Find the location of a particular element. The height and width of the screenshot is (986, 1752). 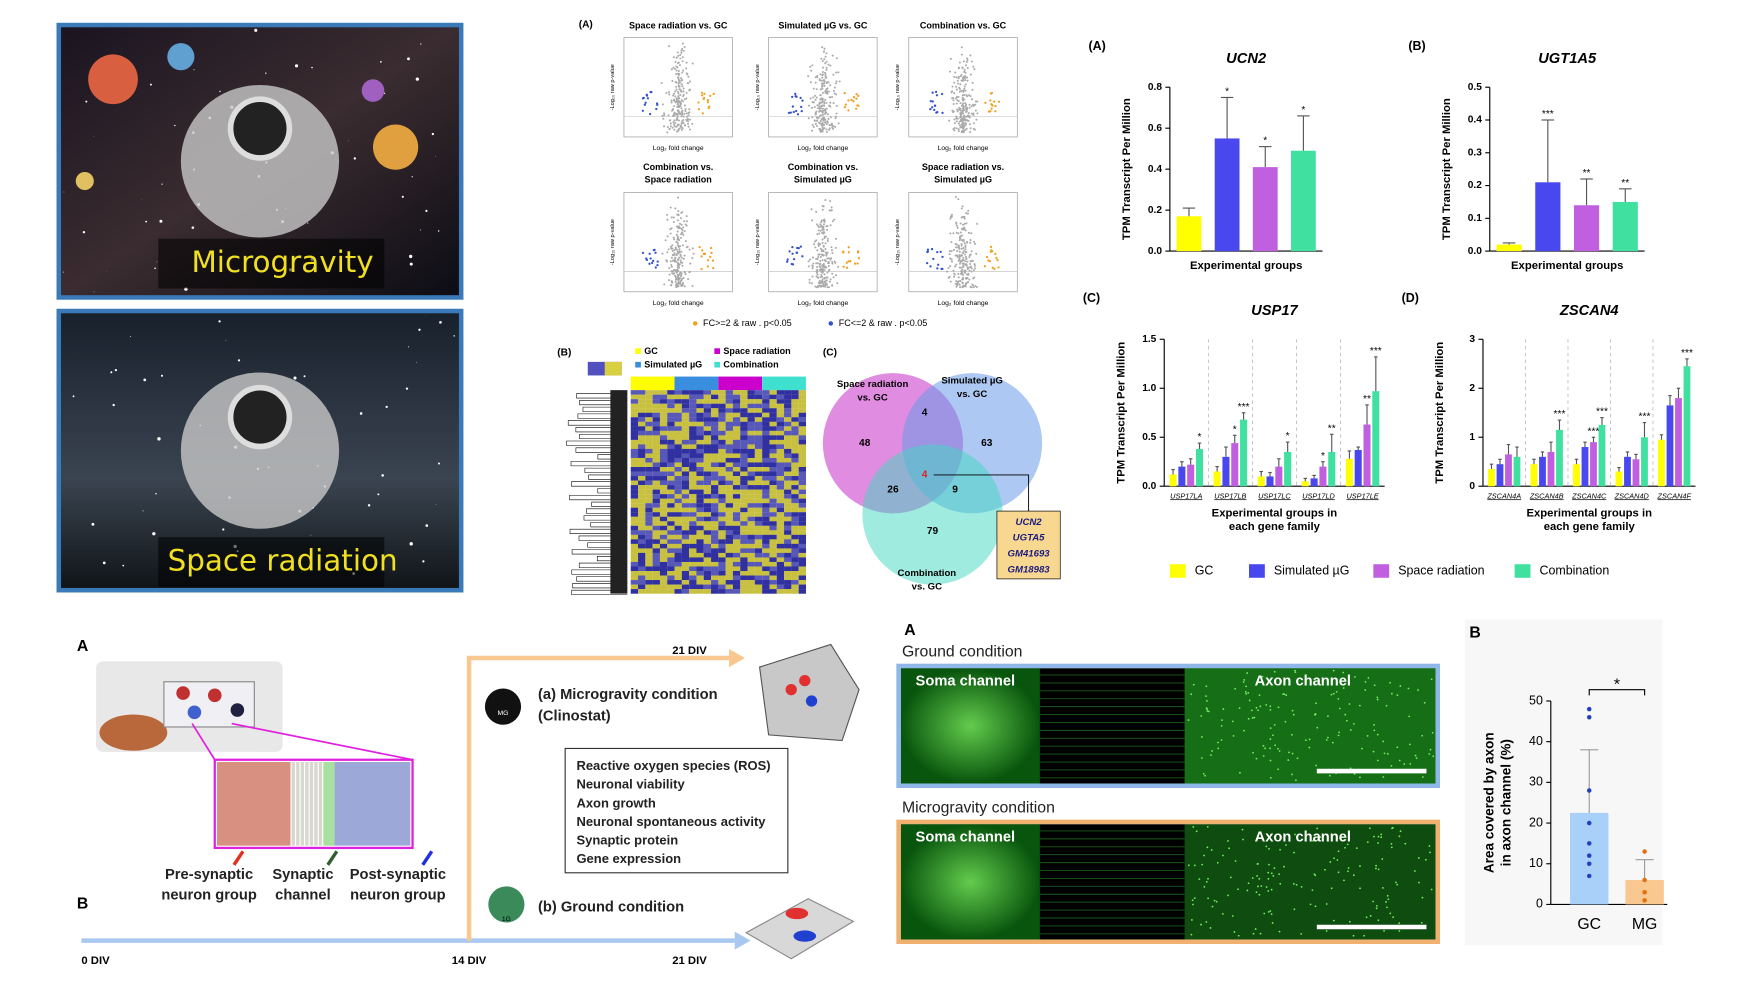

significance: * is located at coordinates (1323, 456).